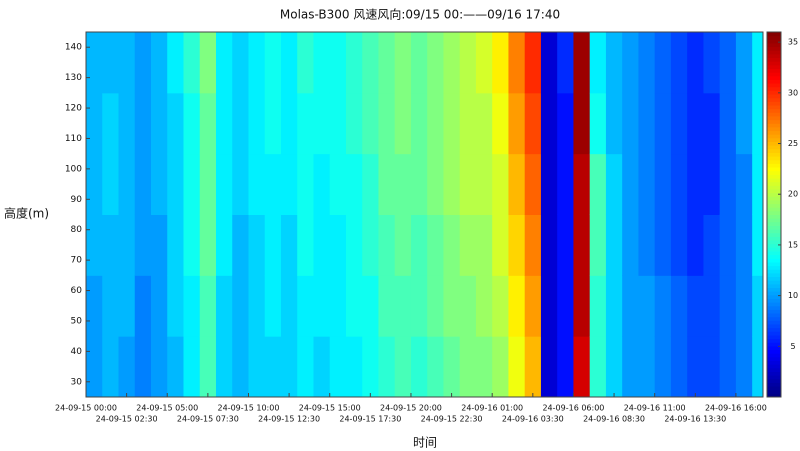 Image resolution: width=800 pixels, height=451 pixels. Describe the element at coordinates (167, 408) in the screenshot. I see `x-tick-label: 24-09-15 05:00` at that location.